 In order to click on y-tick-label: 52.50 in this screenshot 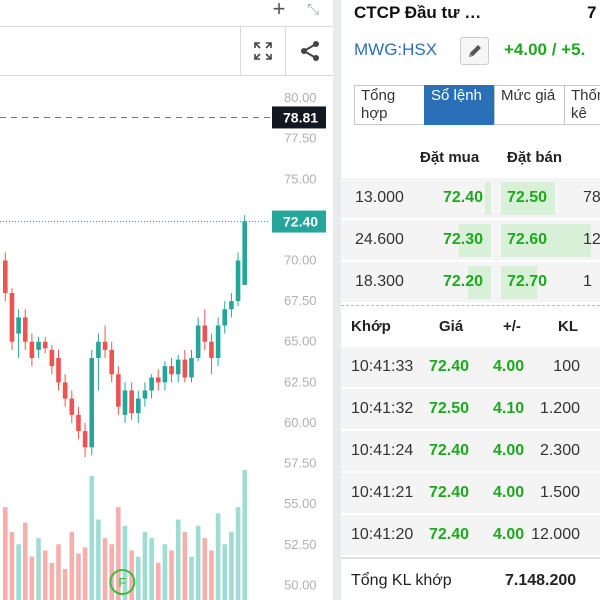, I will do `click(300, 544)`.